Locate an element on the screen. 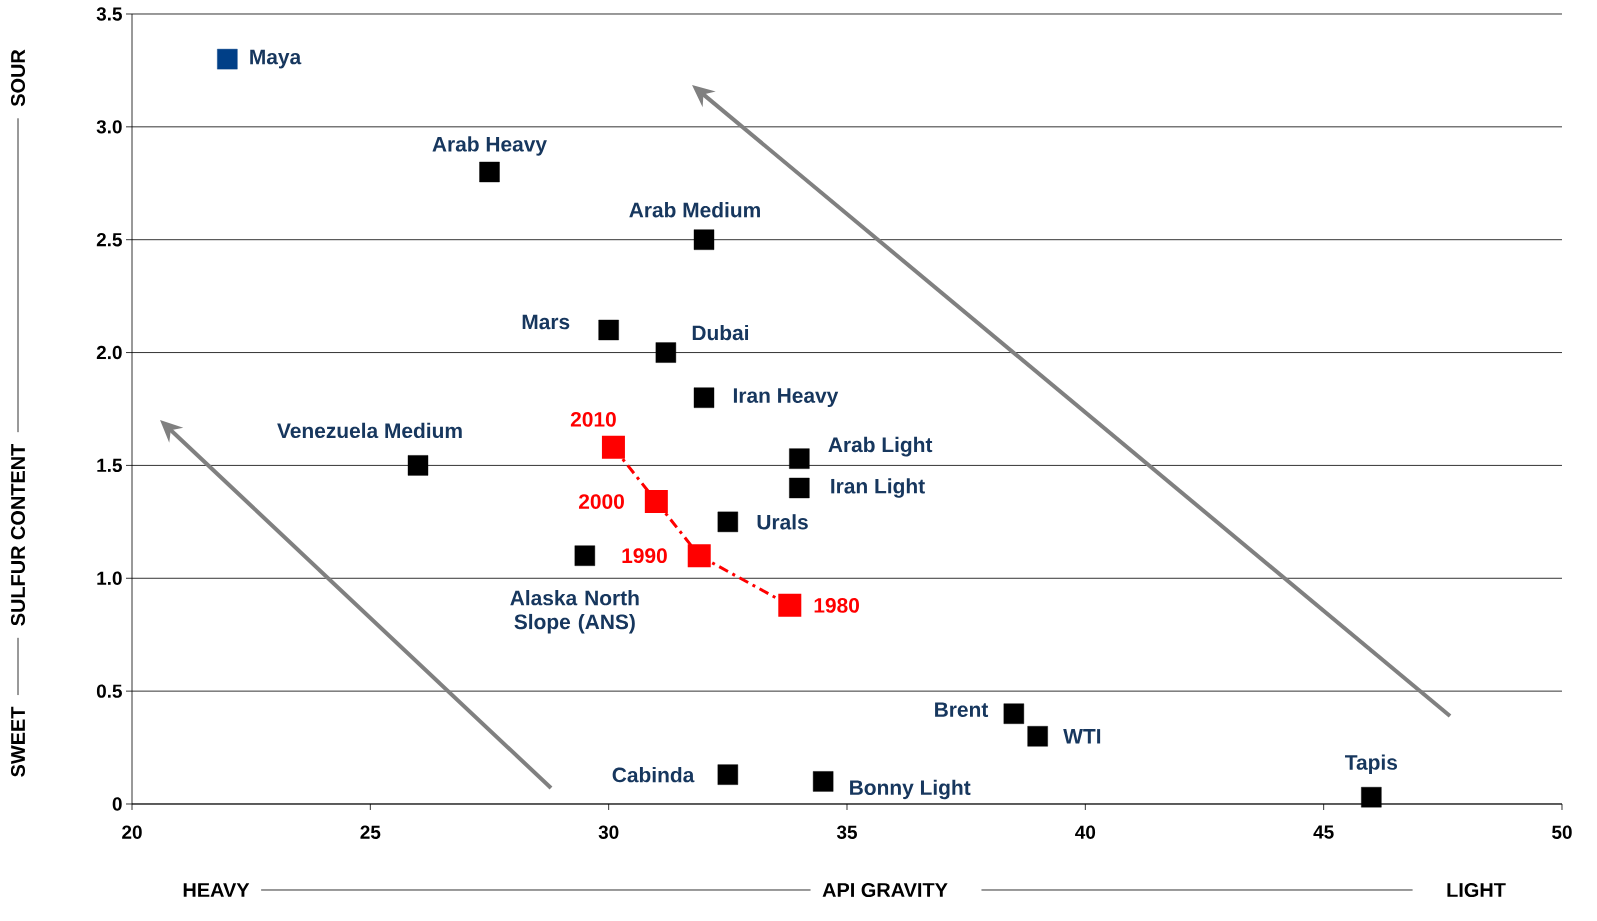 This screenshot has width=1597, height=921. text: HEAVY is located at coordinates (216, 890).